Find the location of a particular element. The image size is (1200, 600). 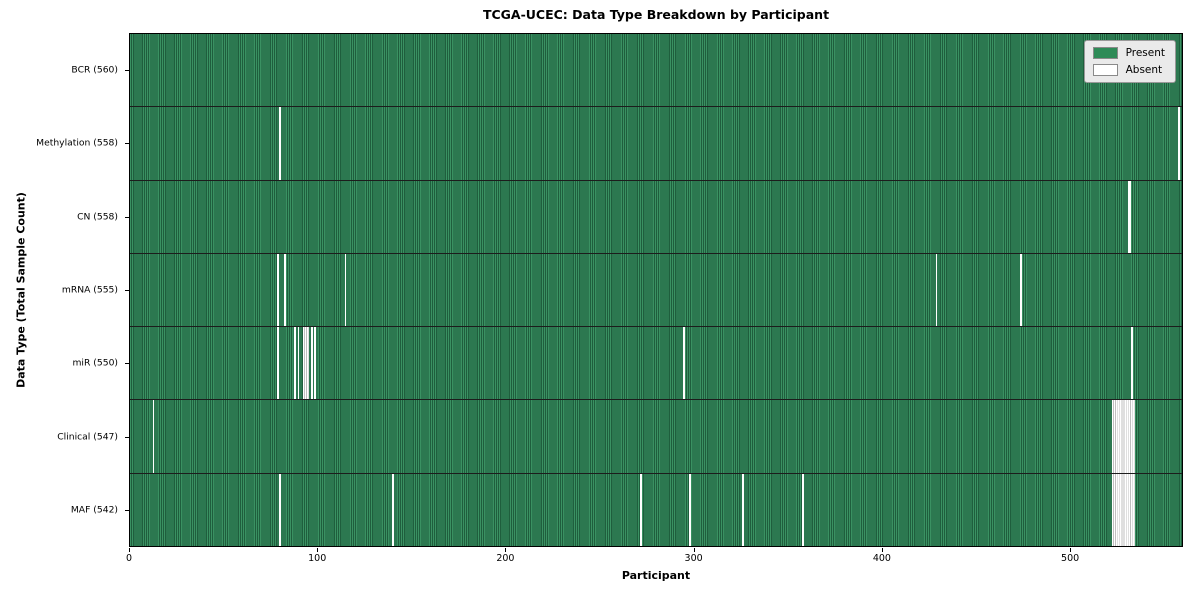

legend-label-absent: Absent is located at coordinates (1144, 70).